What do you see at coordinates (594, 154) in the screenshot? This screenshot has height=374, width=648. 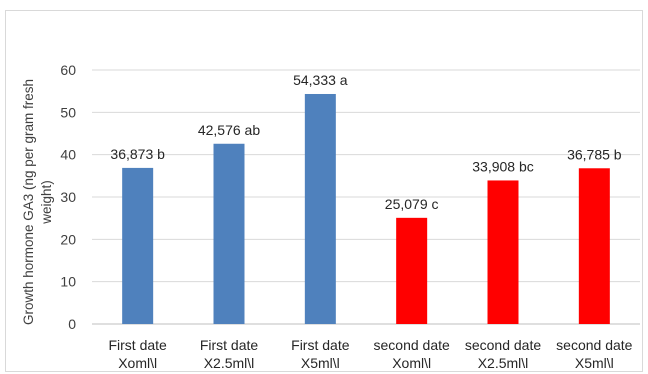 I see `data-label: 36,785 b` at bounding box center [594, 154].